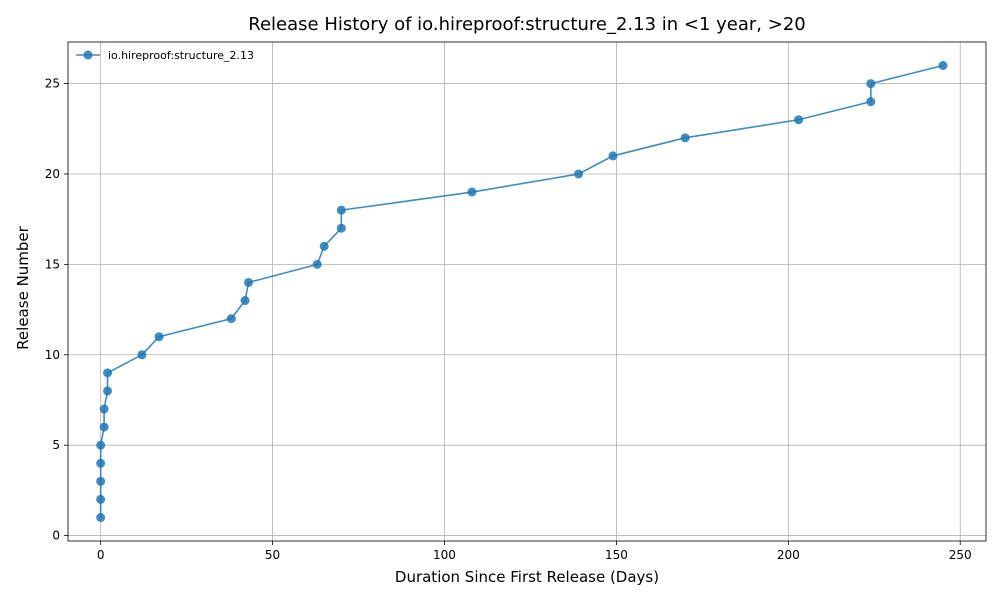  What do you see at coordinates (56, 445) in the screenshot?
I see `y-tick-label: 5` at bounding box center [56, 445].